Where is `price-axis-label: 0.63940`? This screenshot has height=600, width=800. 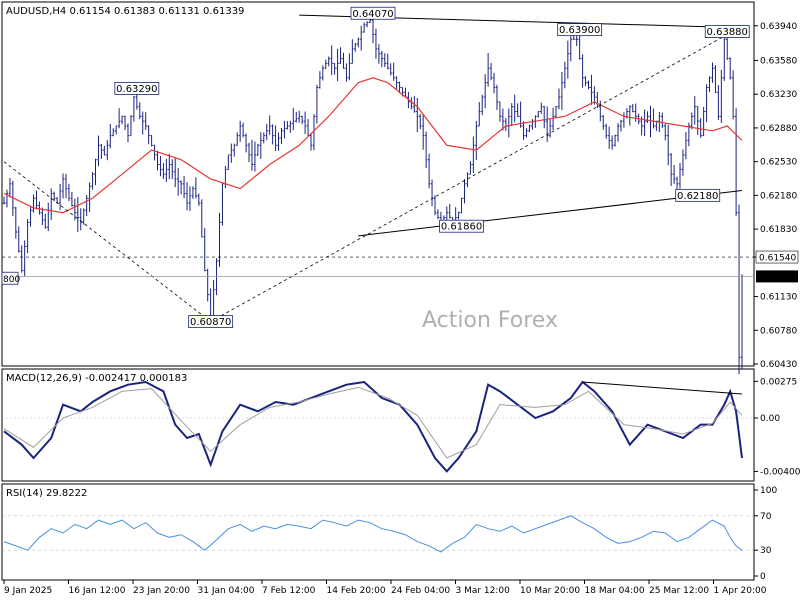 price-axis-label: 0.63940 is located at coordinates (778, 27).